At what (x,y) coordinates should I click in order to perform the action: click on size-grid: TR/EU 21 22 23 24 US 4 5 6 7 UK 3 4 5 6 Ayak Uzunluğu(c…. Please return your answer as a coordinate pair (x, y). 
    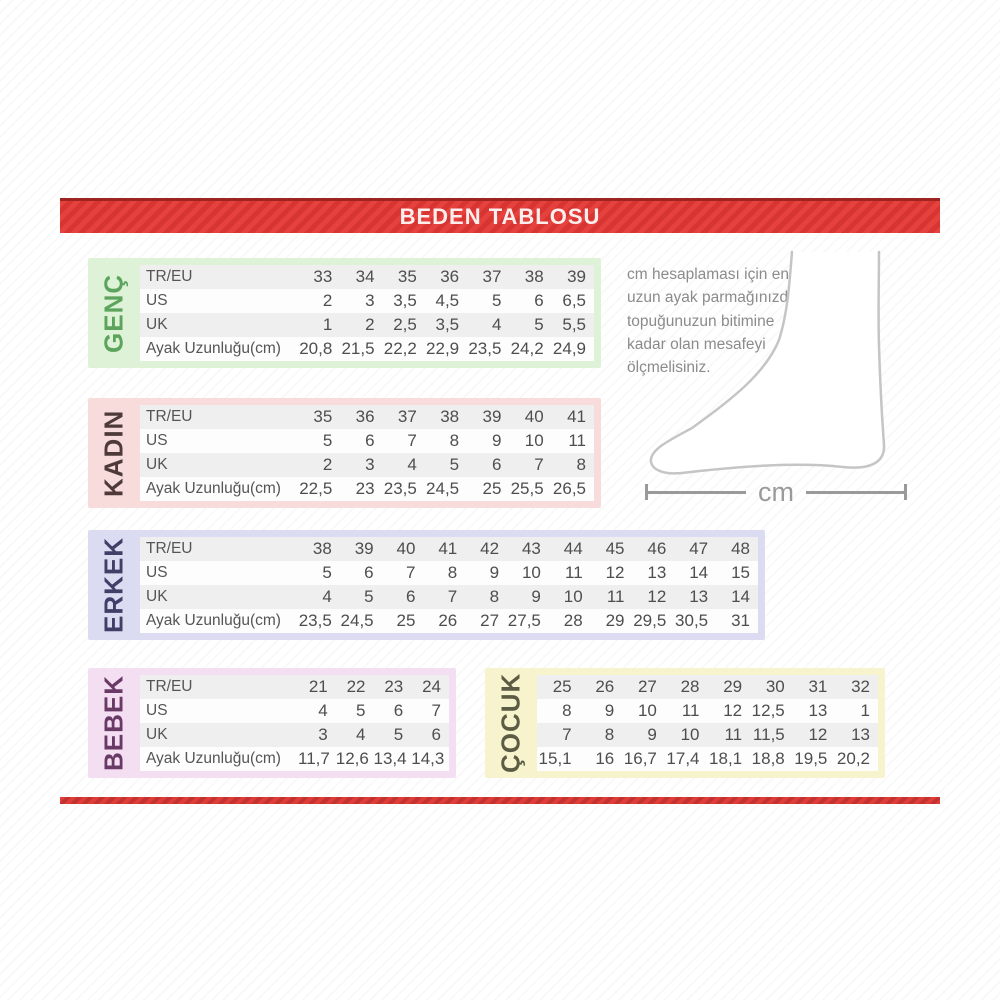
    Looking at the image, I should click on (294, 723).